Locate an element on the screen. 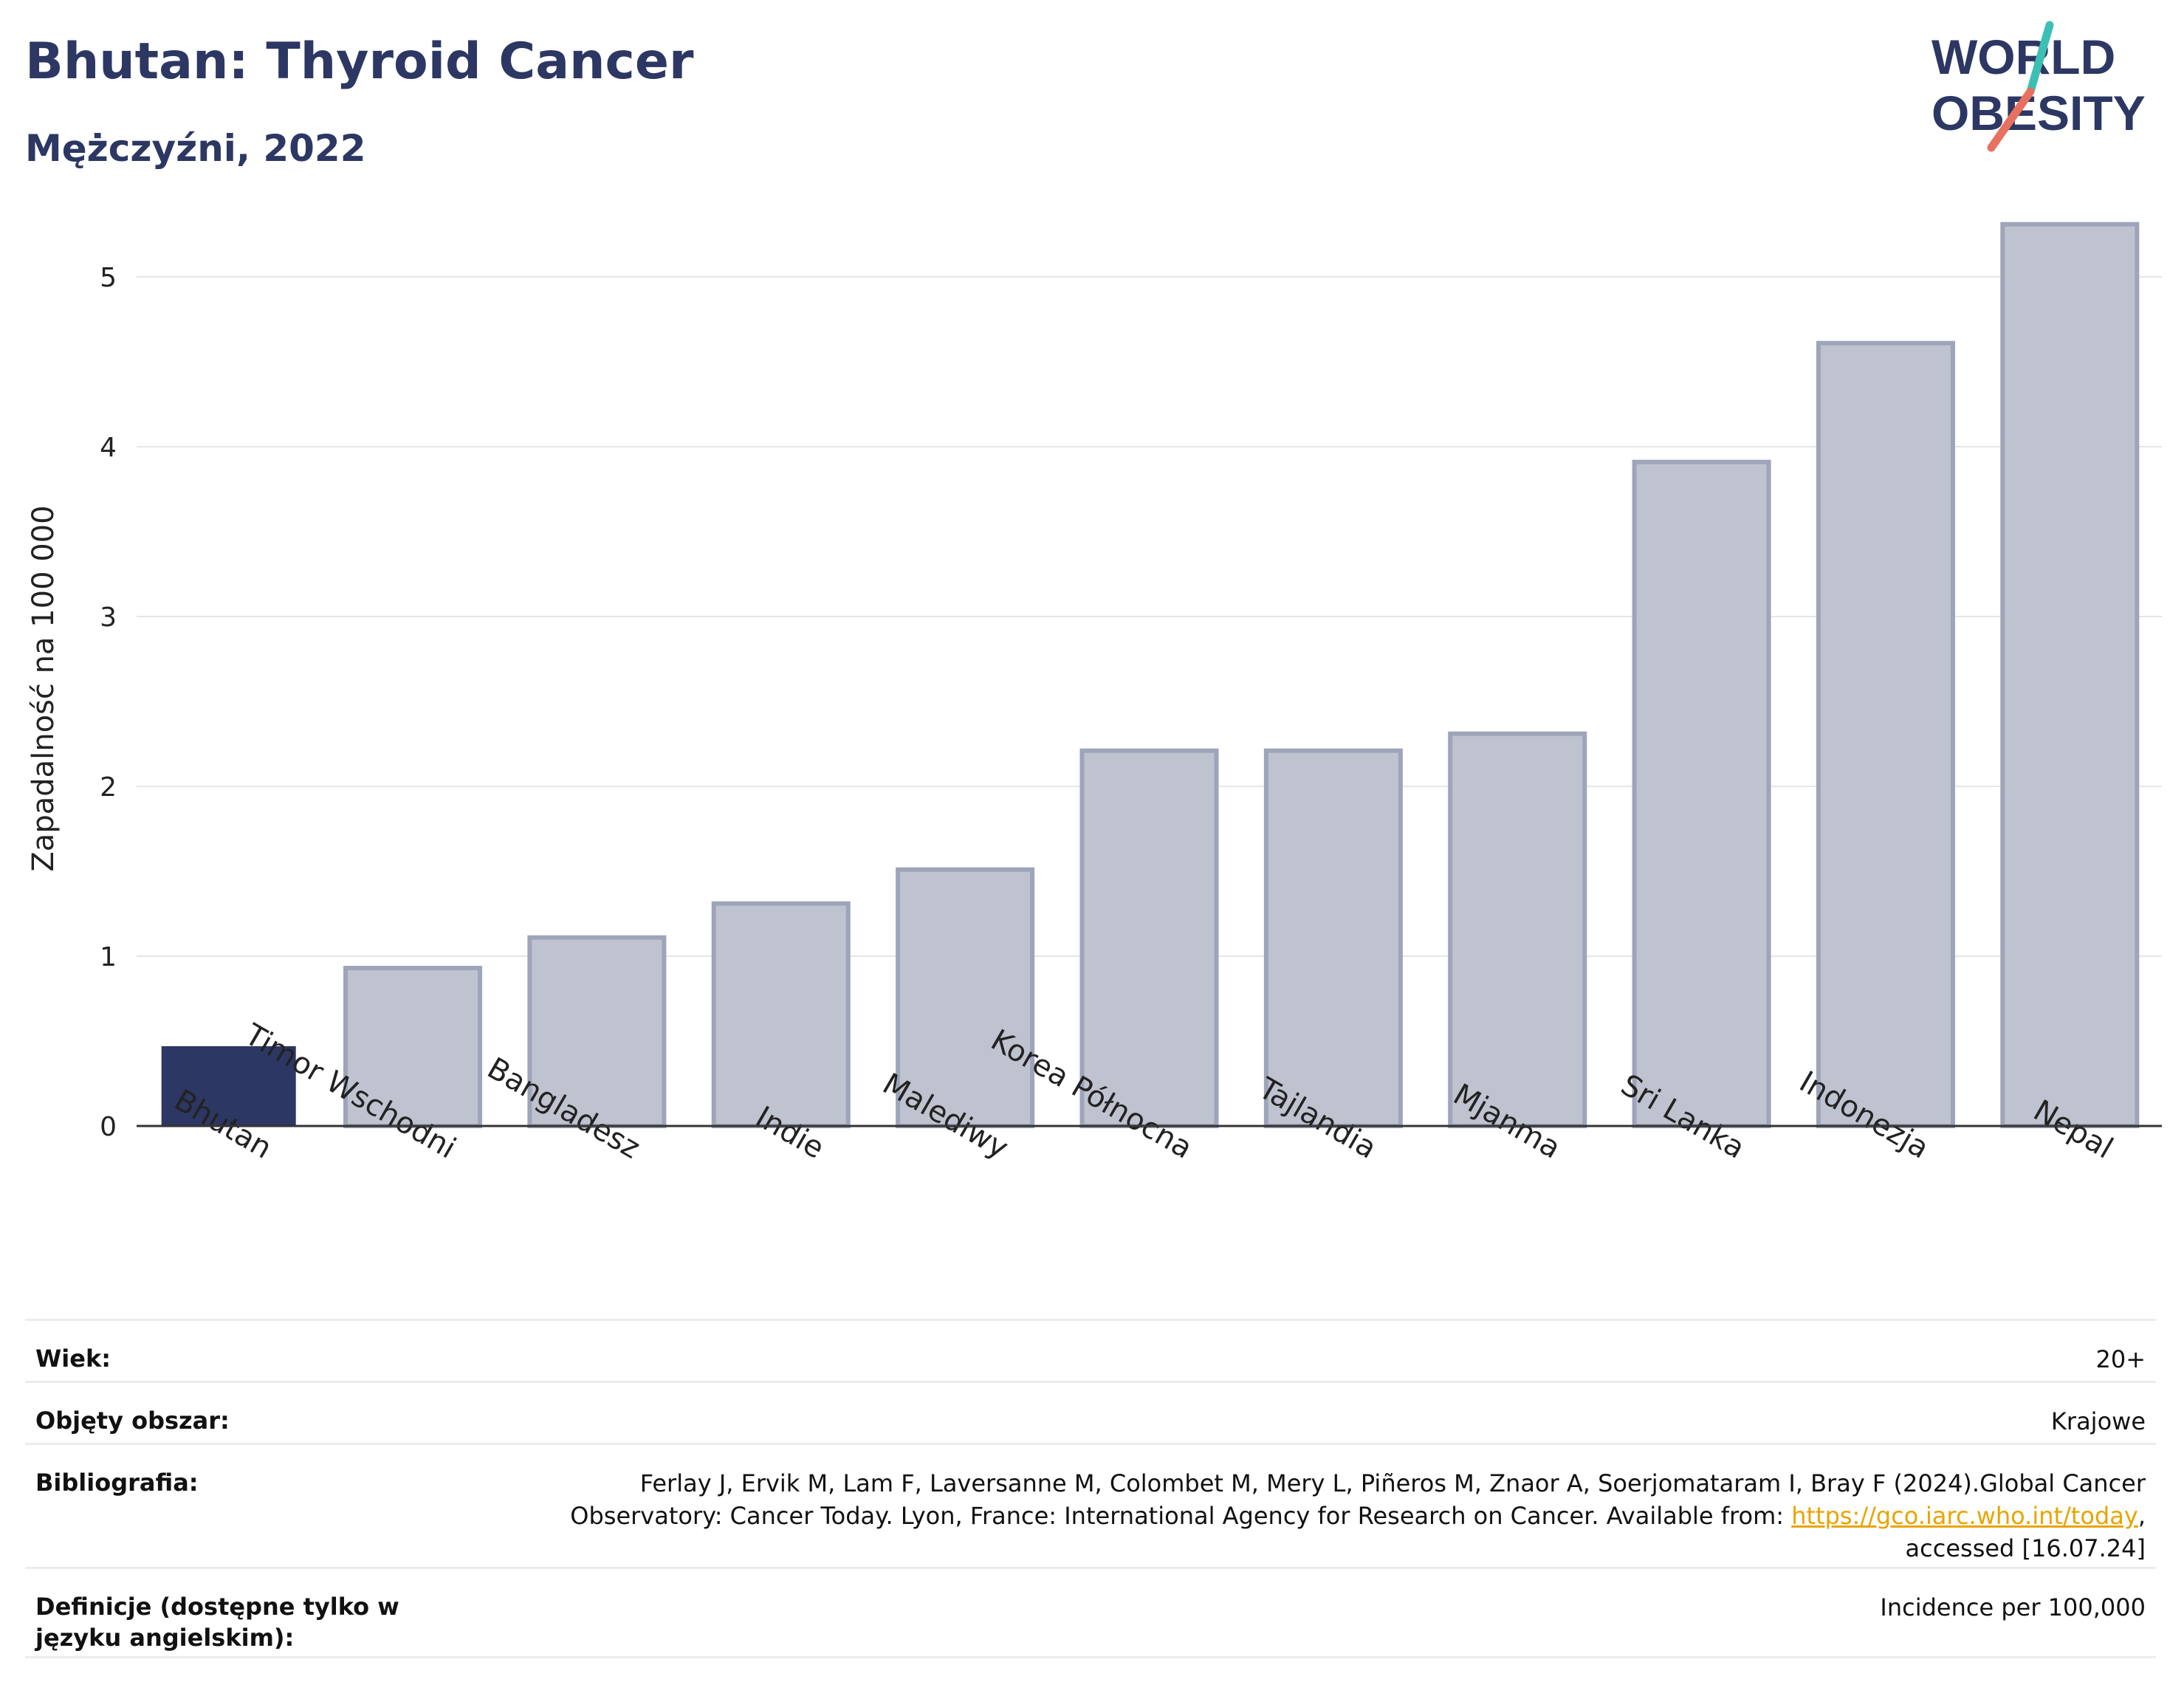 The image size is (2184, 1696). chart-subtitle: Mężczyźni, 2022 is located at coordinates (196, 148).